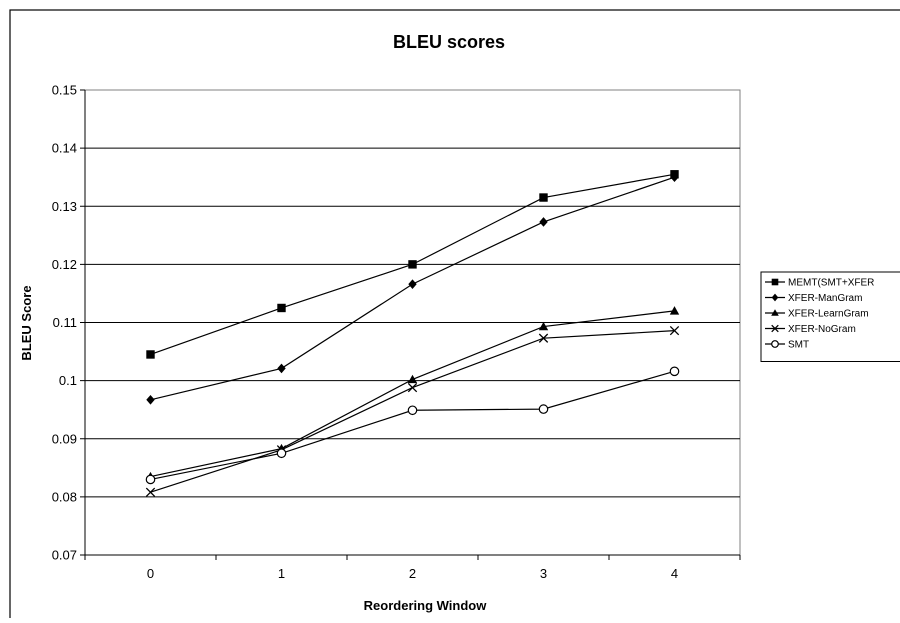 The height and width of the screenshot is (623, 900). What do you see at coordinates (281, 573) in the screenshot?
I see `x-tick-label: 1` at bounding box center [281, 573].